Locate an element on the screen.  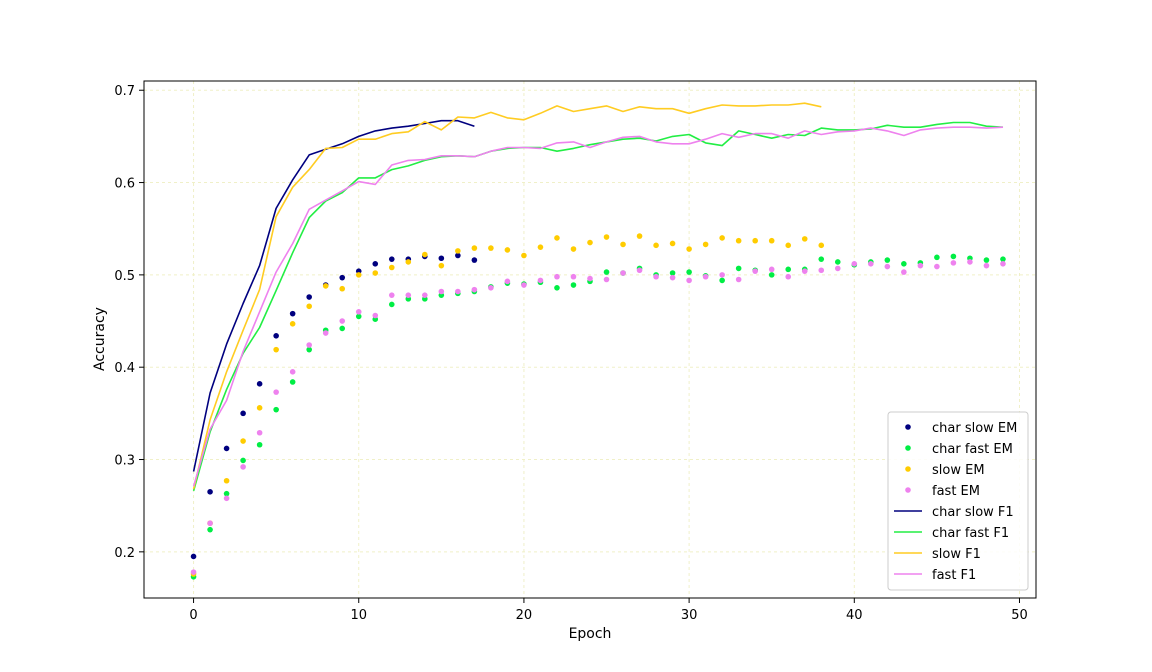
x-tick-label: 10 is located at coordinates (358, 615).